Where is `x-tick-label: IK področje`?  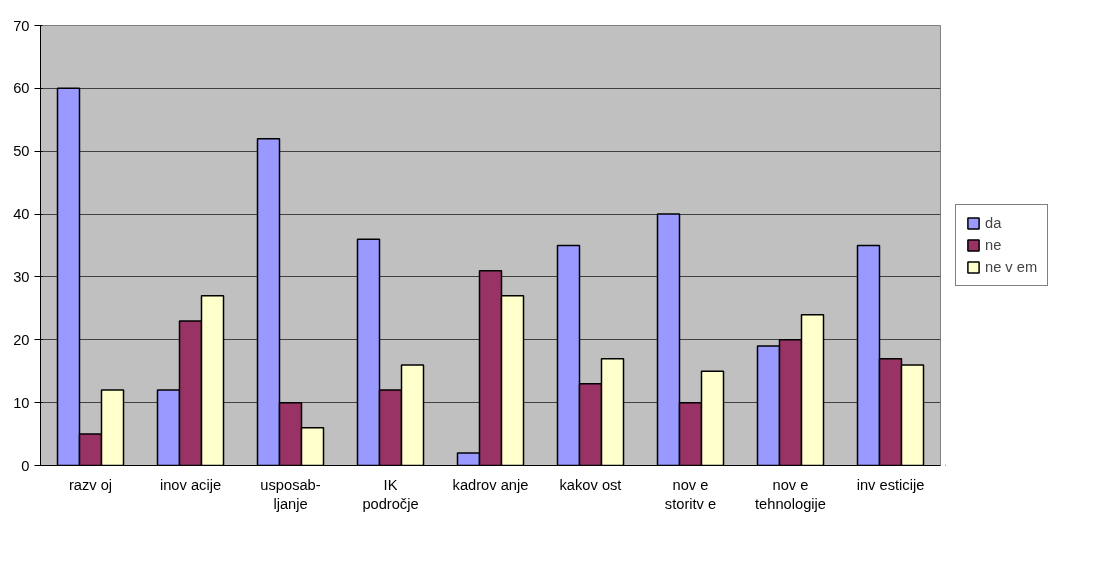
x-tick-label: IK področje is located at coordinates (390, 494).